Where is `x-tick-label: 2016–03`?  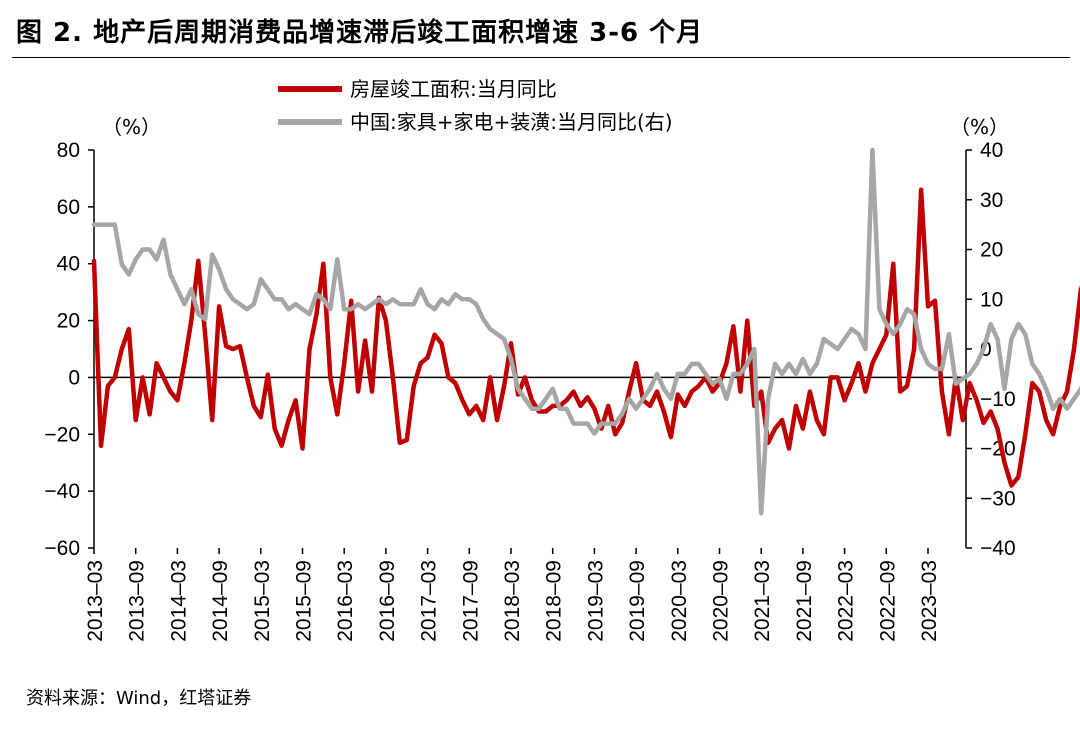
x-tick-label: 2016–03 is located at coordinates (345, 601).